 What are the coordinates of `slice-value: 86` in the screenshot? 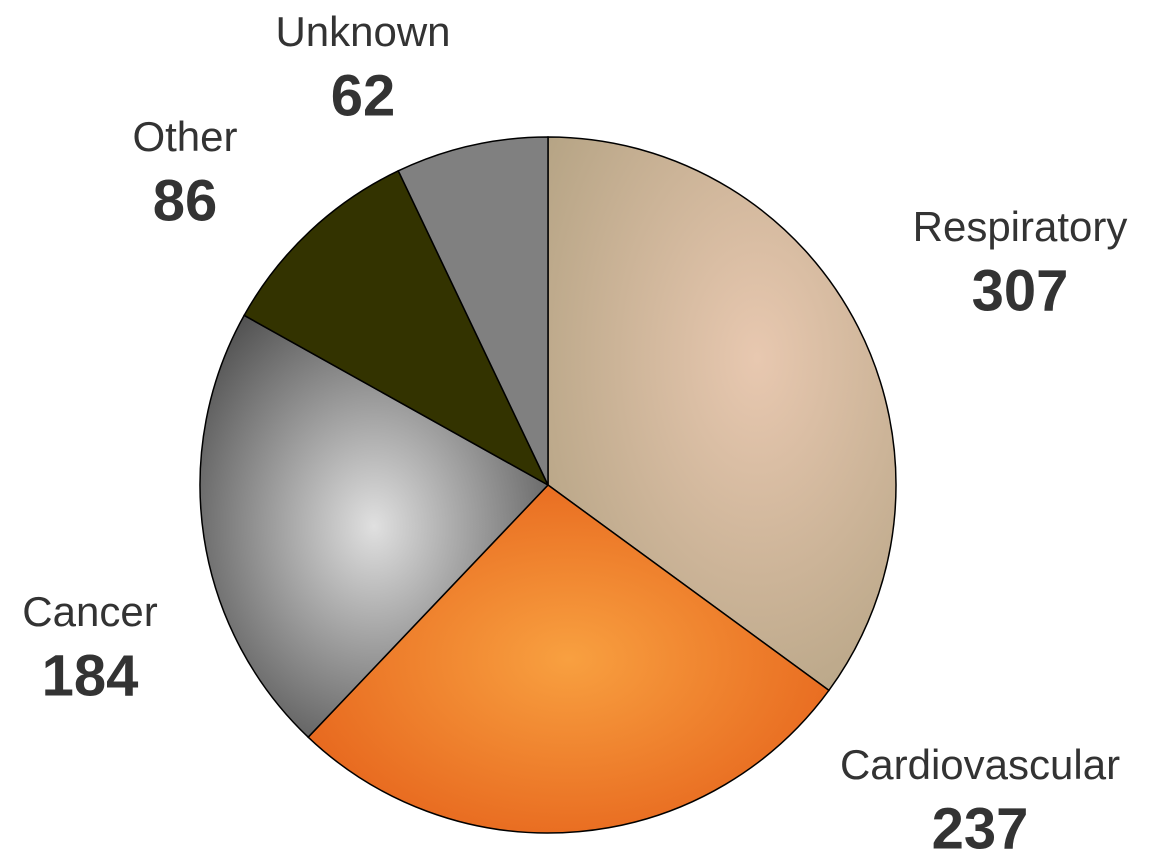 It's located at (185, 200).